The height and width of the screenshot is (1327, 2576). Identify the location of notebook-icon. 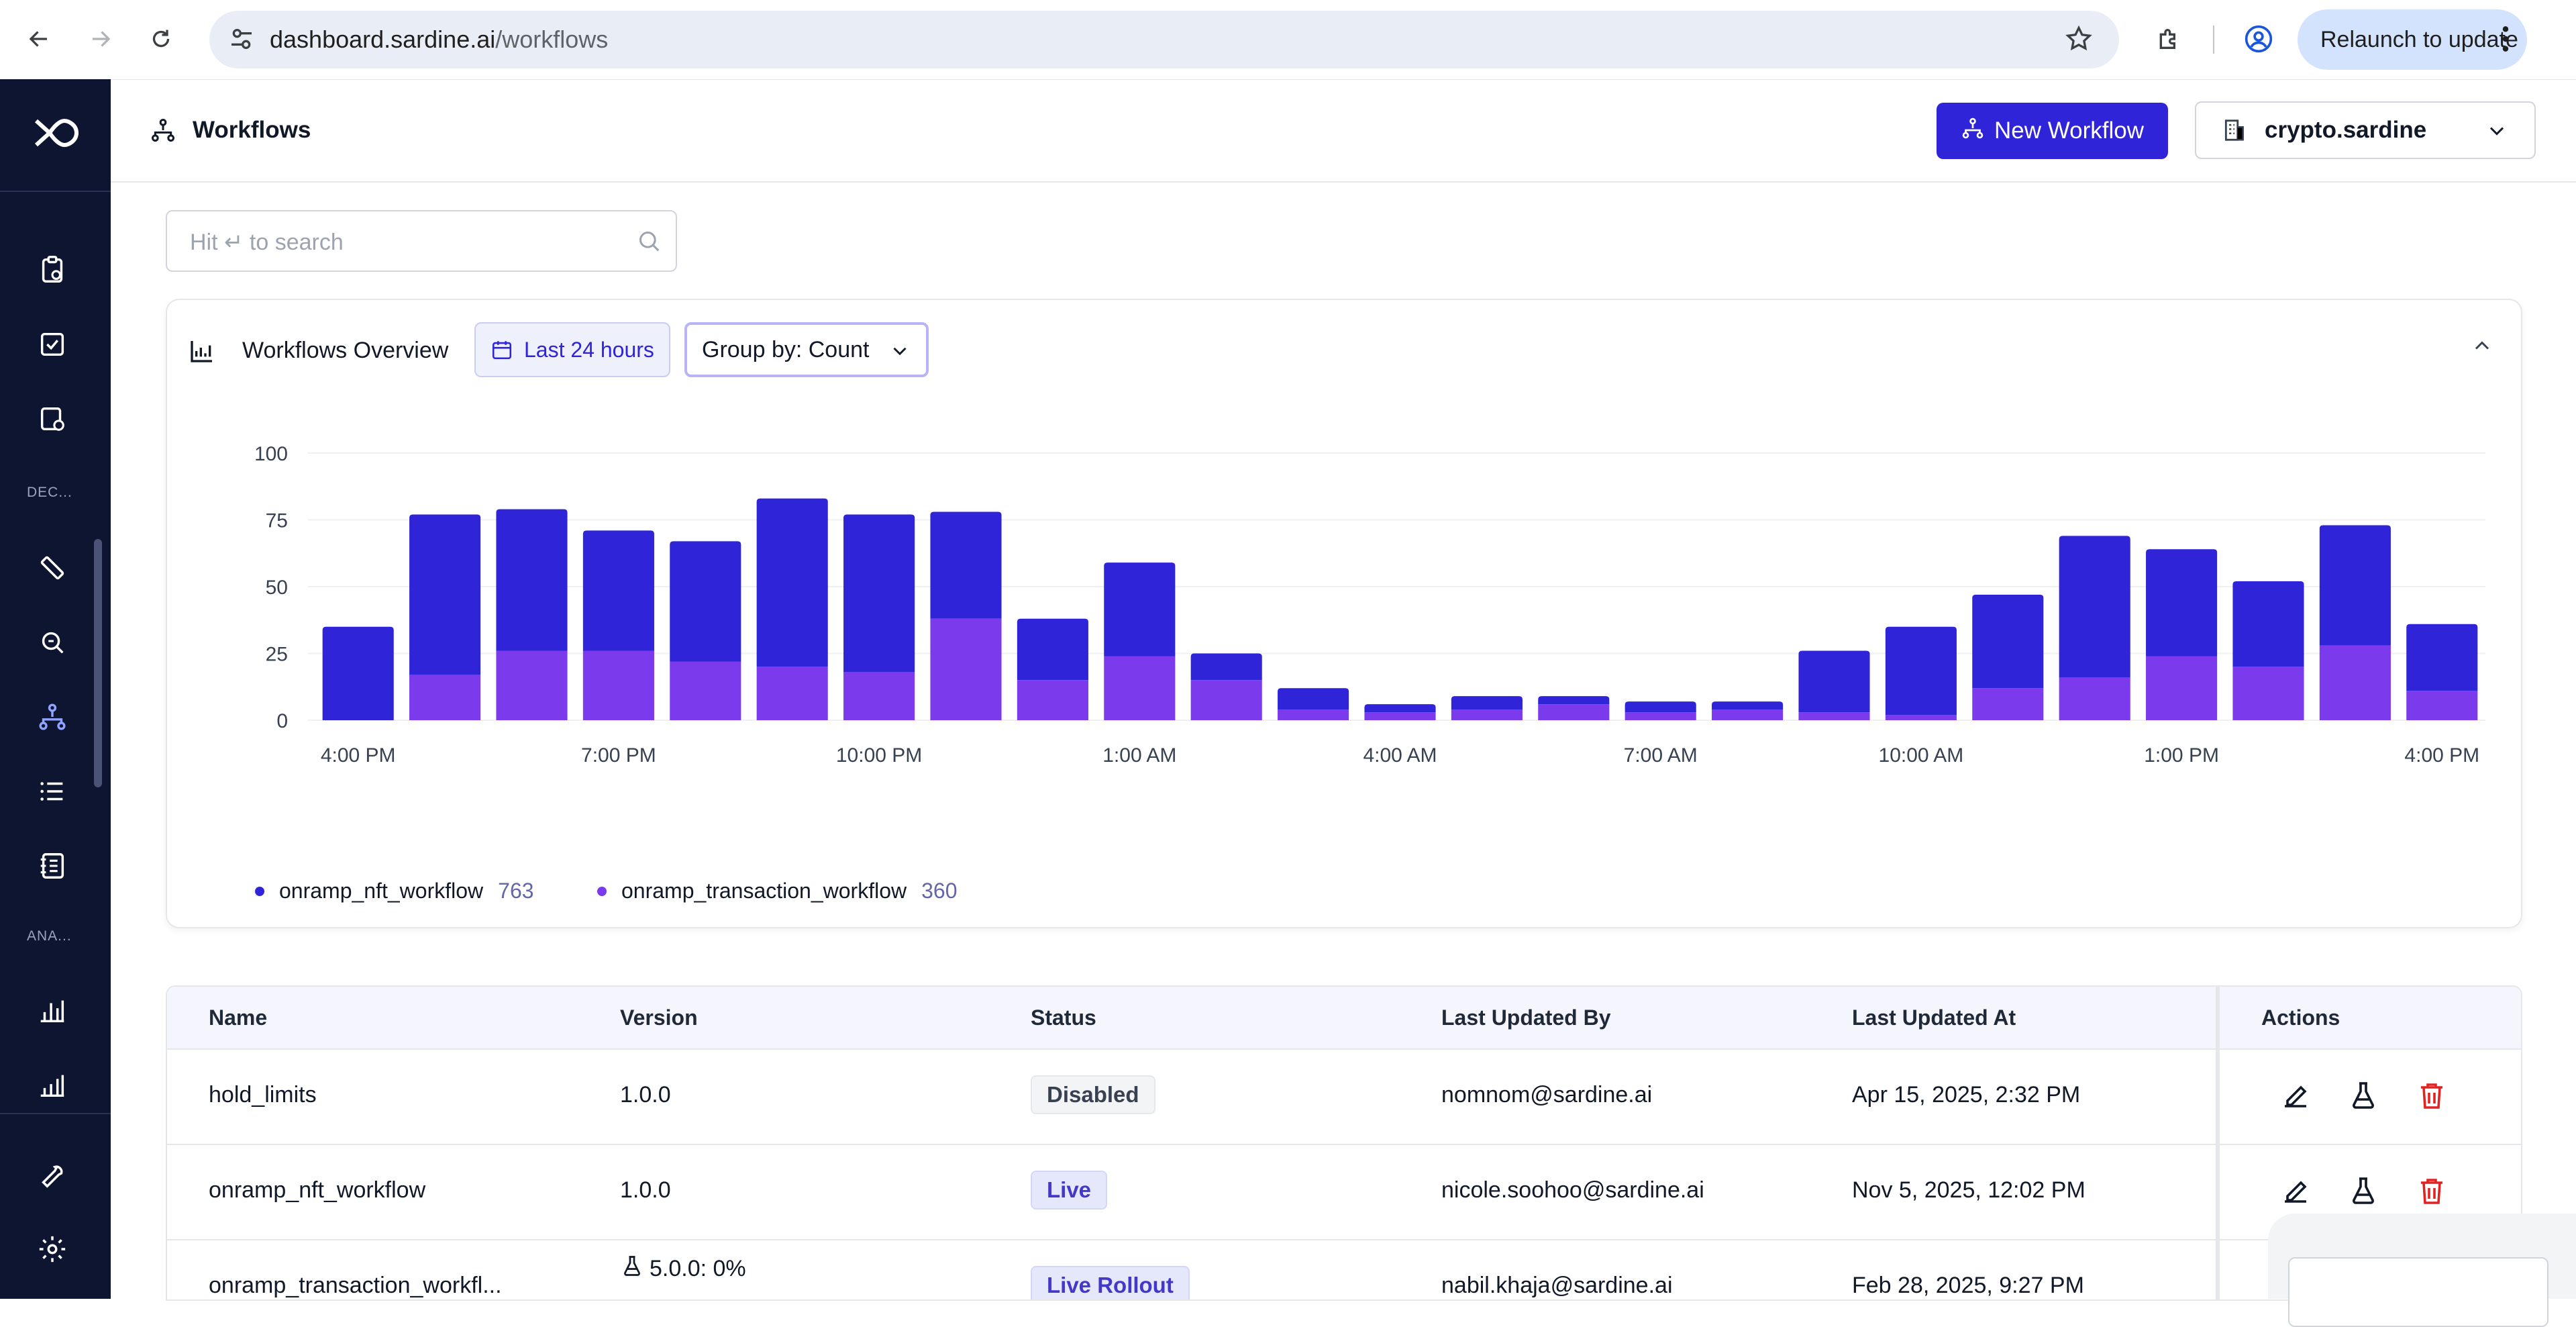
(52, 866).